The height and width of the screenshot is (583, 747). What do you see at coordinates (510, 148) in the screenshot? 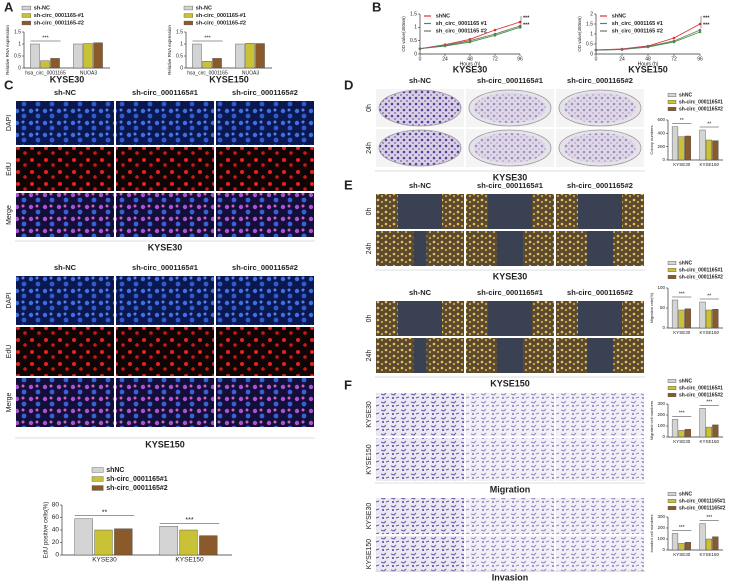
I see `plate-colonies` at bounding box center [510, 148].